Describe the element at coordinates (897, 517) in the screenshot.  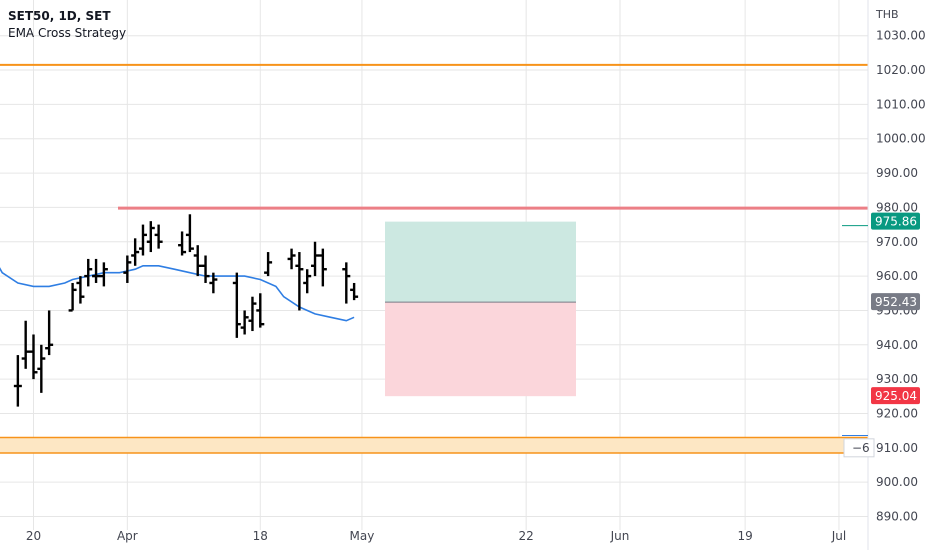
I see `price-tick-label: 890.00` at that location.